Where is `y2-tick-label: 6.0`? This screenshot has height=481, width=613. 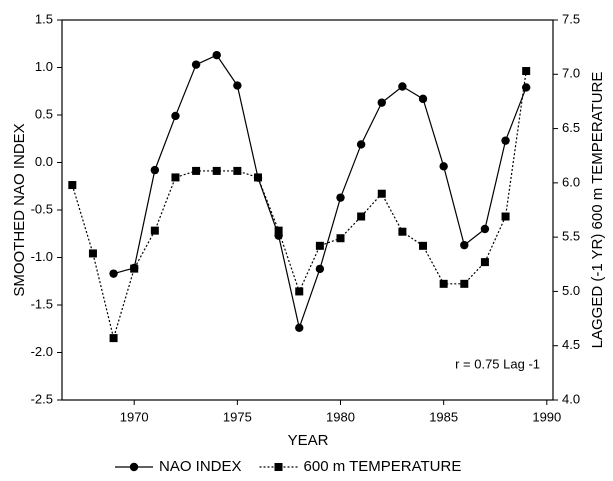
y2-tick-label: 6.0 is located at coordinates (571, 181).